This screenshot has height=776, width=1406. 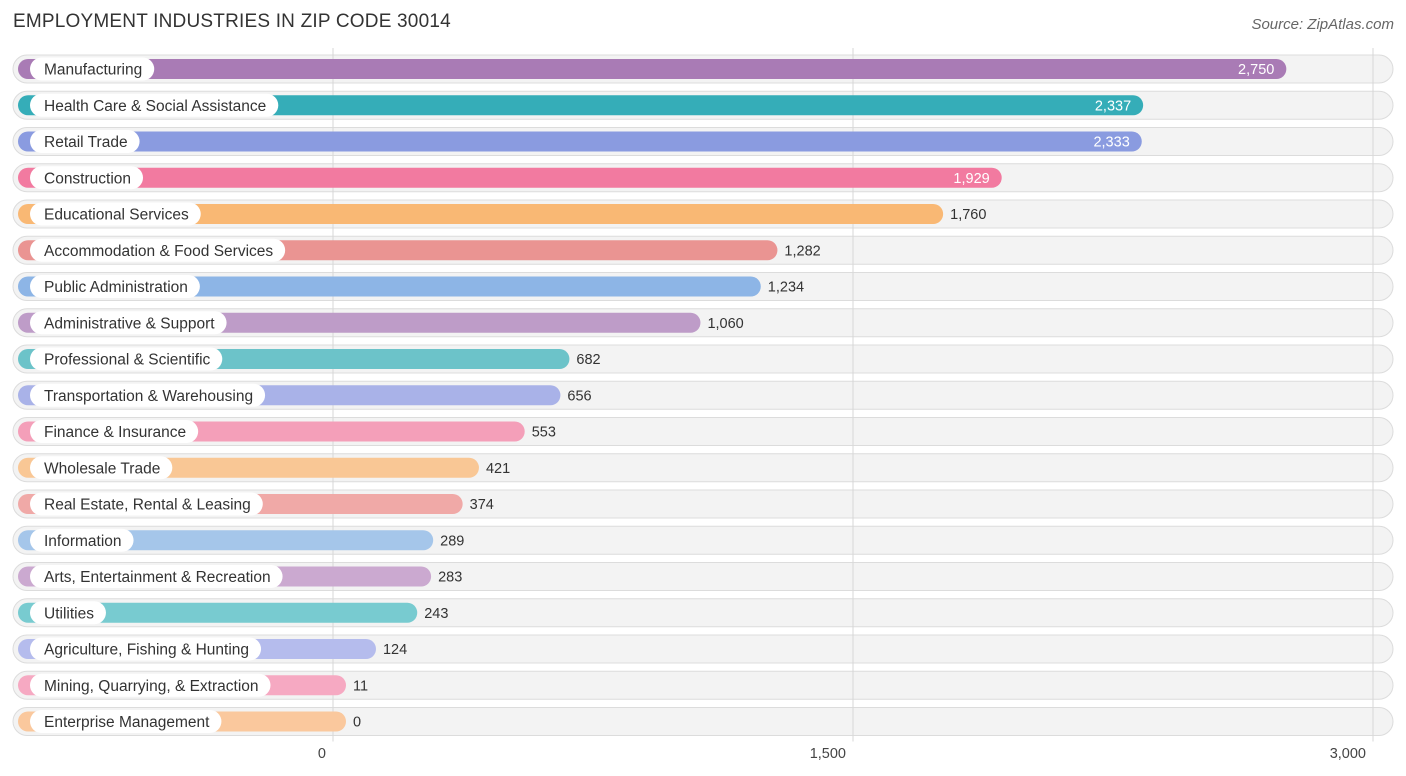 I want to click on value-label: 421, so click(x=498, y=469).